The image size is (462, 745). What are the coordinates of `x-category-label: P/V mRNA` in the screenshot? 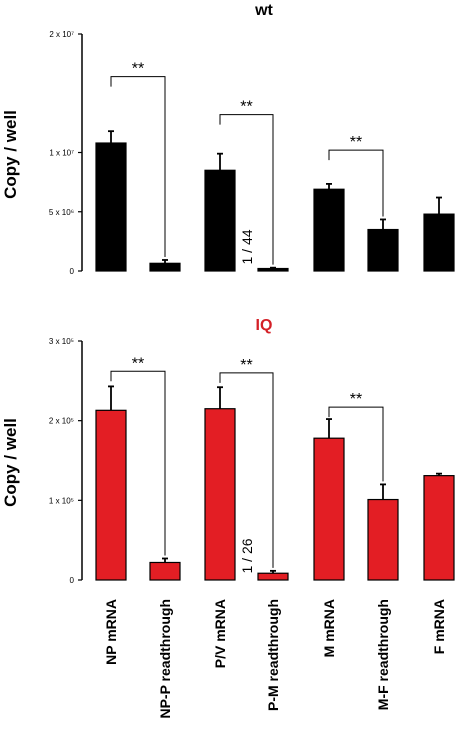 It's located at (220, 633).